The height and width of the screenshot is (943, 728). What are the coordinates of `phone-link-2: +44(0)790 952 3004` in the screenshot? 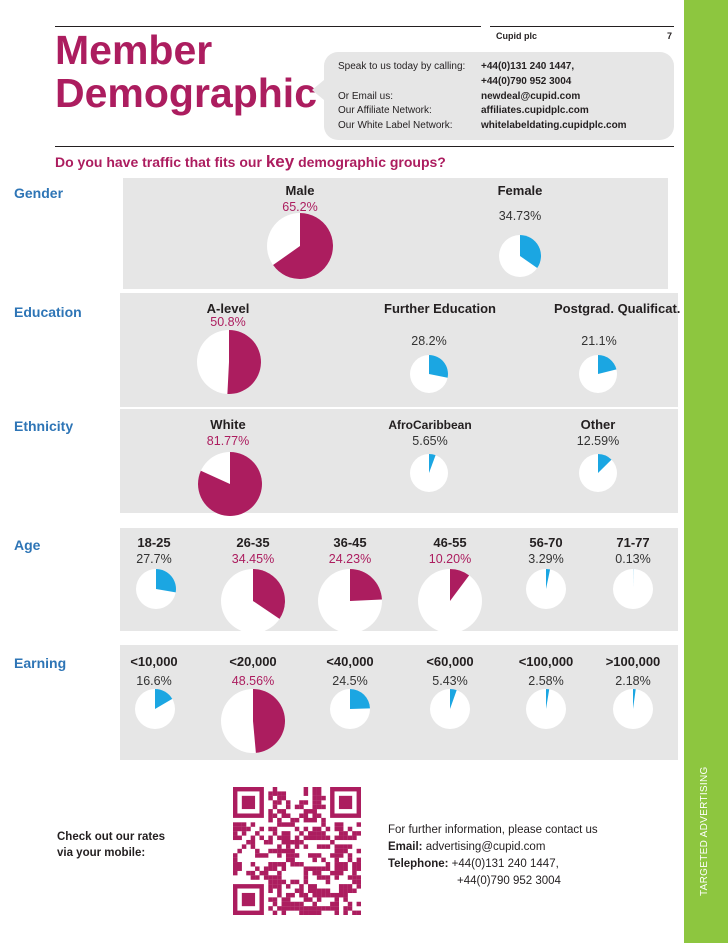 It's located at (526, 81).